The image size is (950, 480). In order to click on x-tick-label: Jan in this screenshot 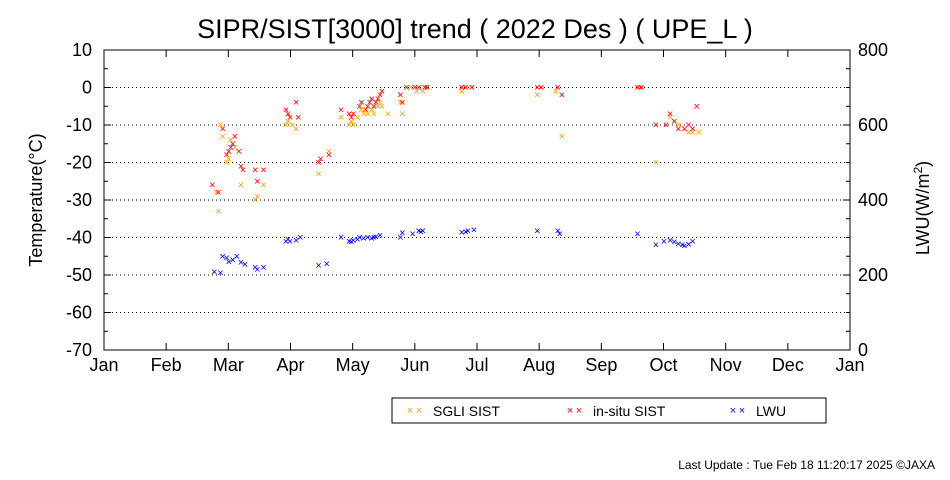, I will do `click(103, 365)`.